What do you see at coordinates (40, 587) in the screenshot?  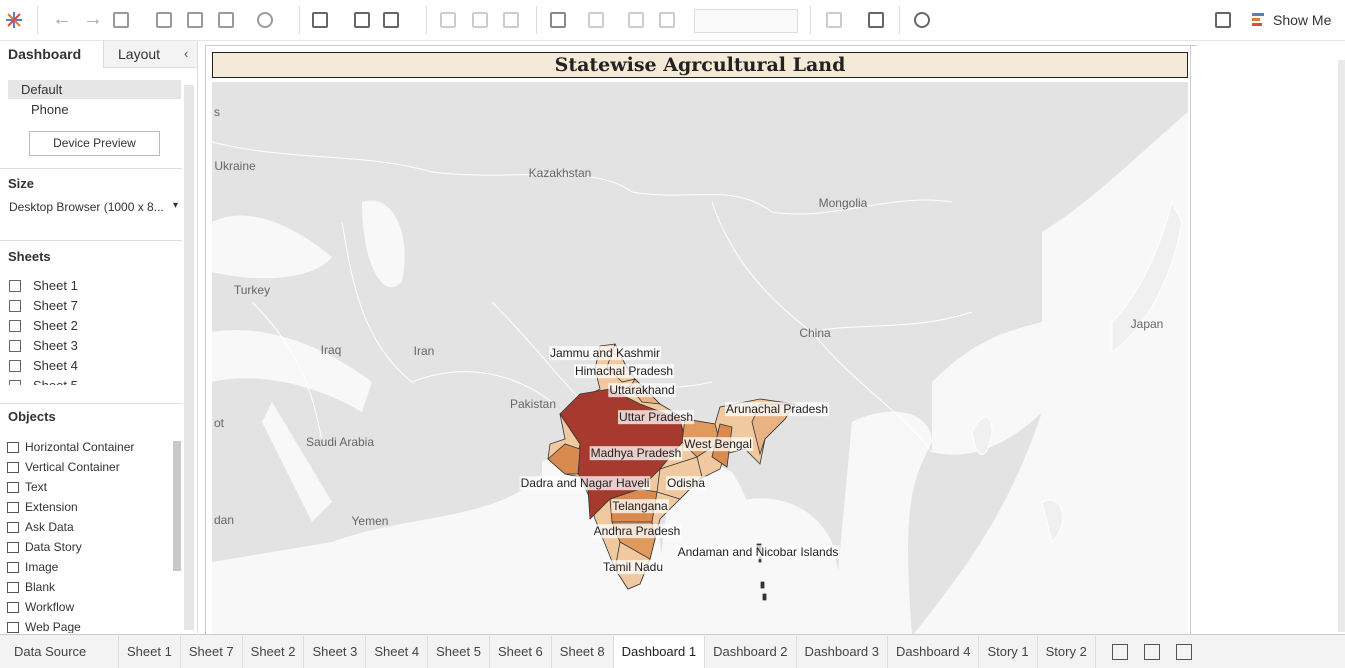 I see `object-item: Blank` at bounding box center [40, 587].